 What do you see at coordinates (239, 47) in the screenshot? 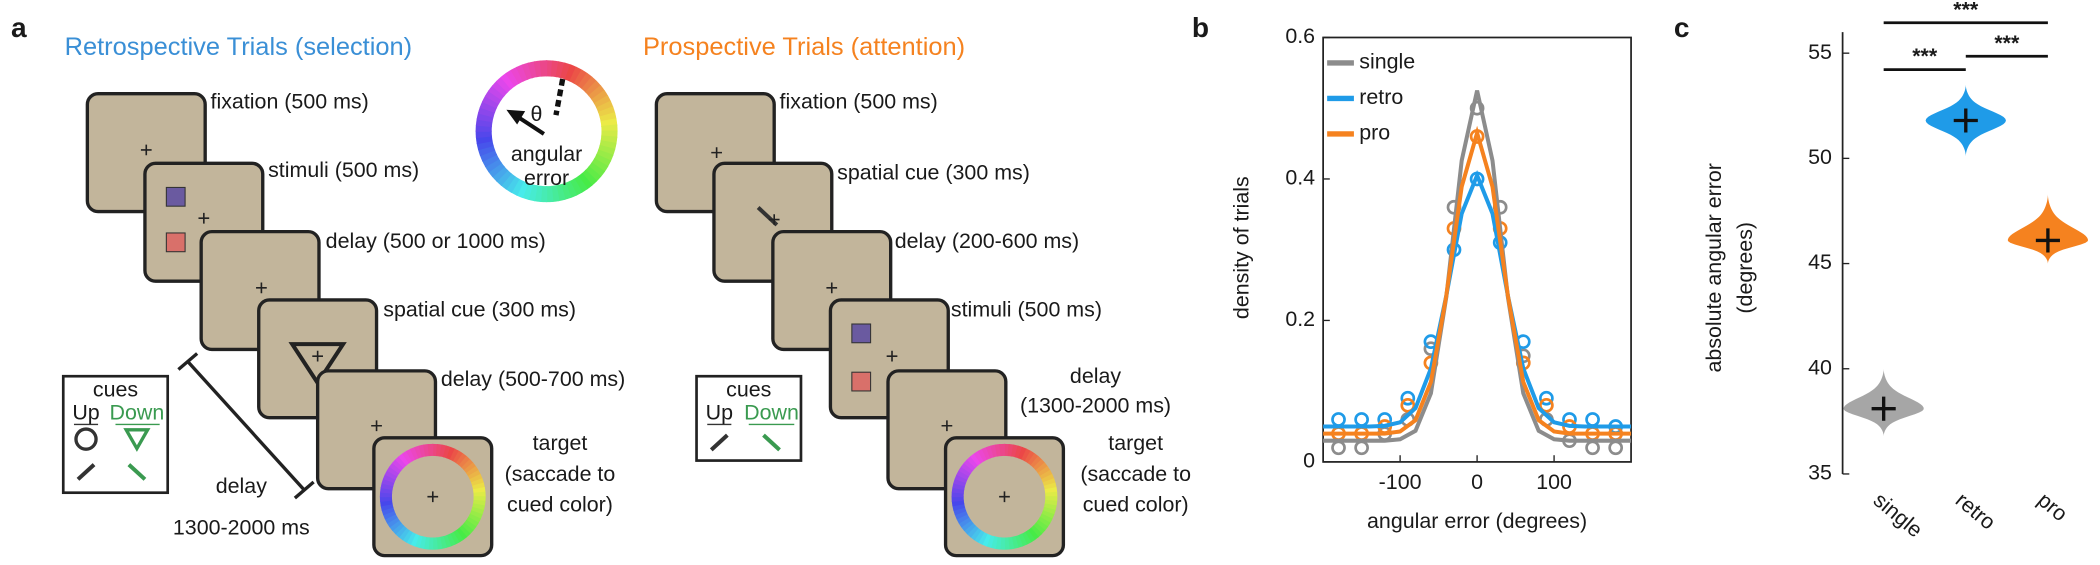
I see `panel-title: Retrospective Trials (selection)` at bounding box center [239, 47].